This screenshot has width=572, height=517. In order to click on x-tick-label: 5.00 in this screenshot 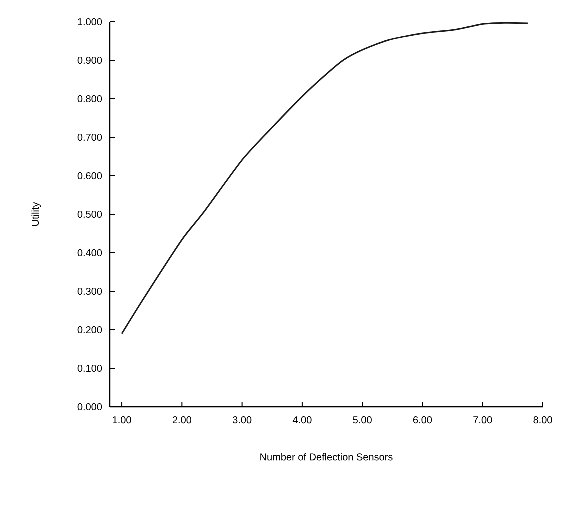, I will do `click(362, 420)`.